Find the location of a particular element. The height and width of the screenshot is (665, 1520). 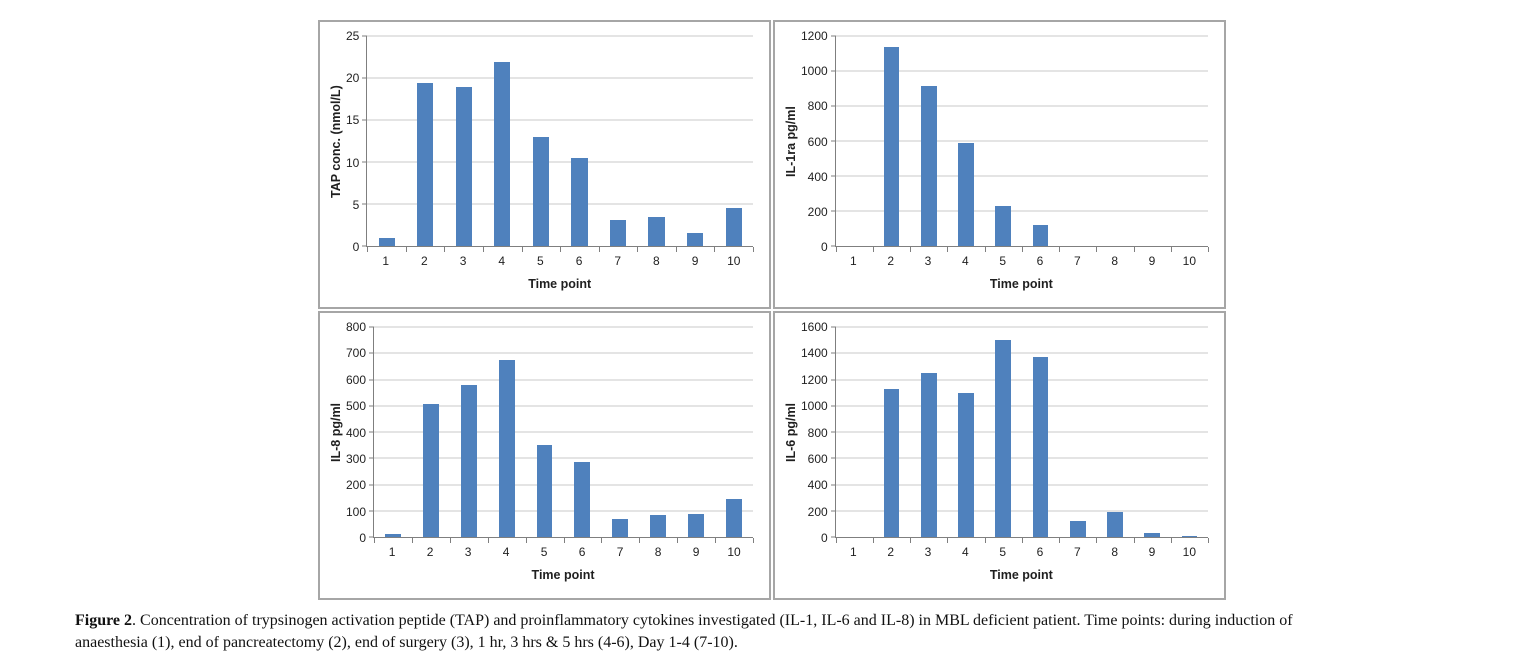

x-tick-label: 4 is located at coordinates (965, 552).